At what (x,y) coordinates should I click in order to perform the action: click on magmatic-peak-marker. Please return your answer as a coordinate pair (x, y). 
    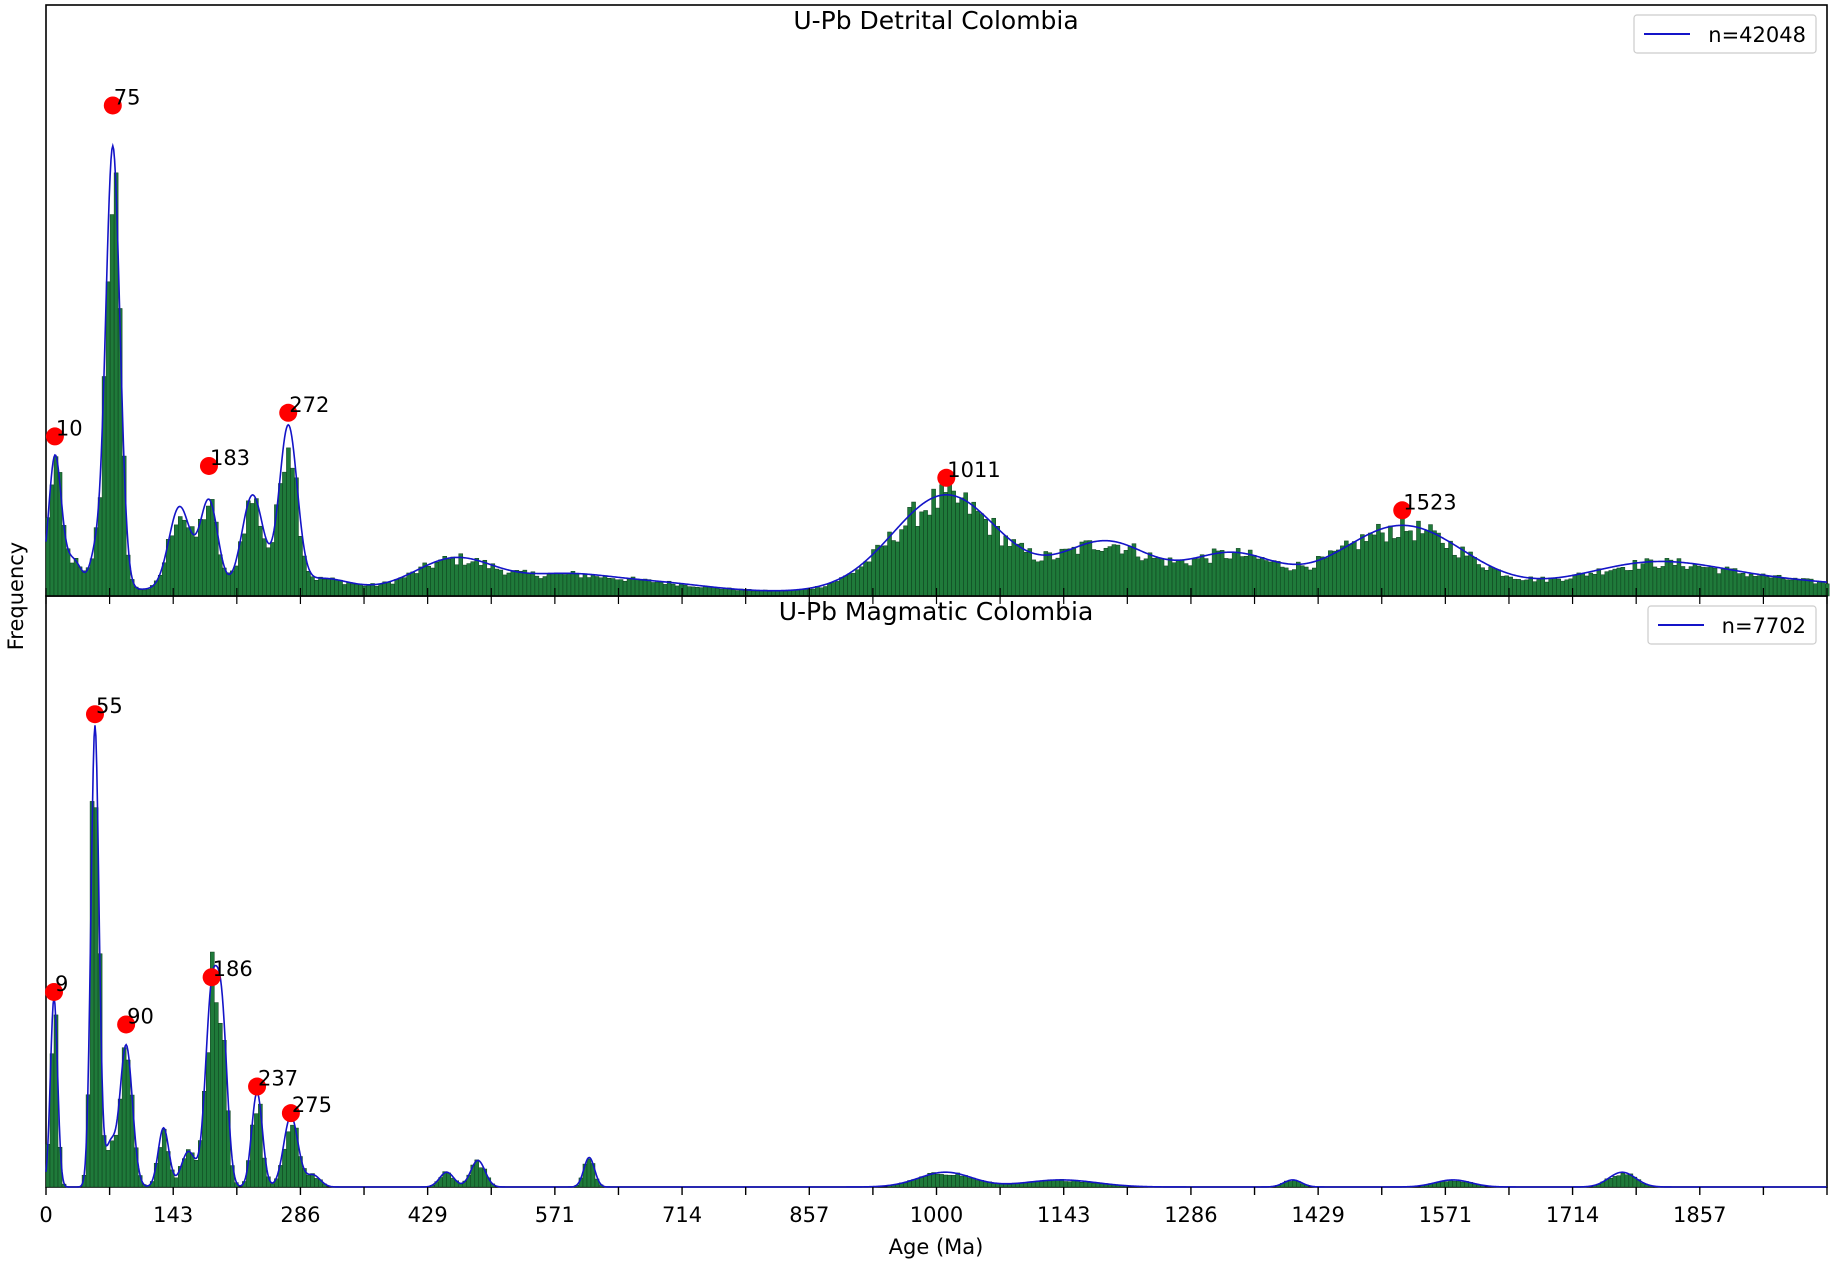
    Looking at the image, I should click on (257, 1086).